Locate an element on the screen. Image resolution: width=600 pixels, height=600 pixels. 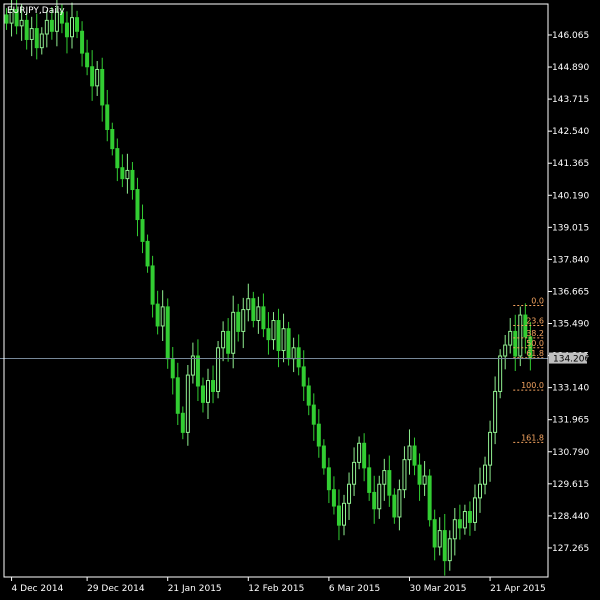
date-tick-label: 29 Dec 2014 is located at coordinates (116, 589).